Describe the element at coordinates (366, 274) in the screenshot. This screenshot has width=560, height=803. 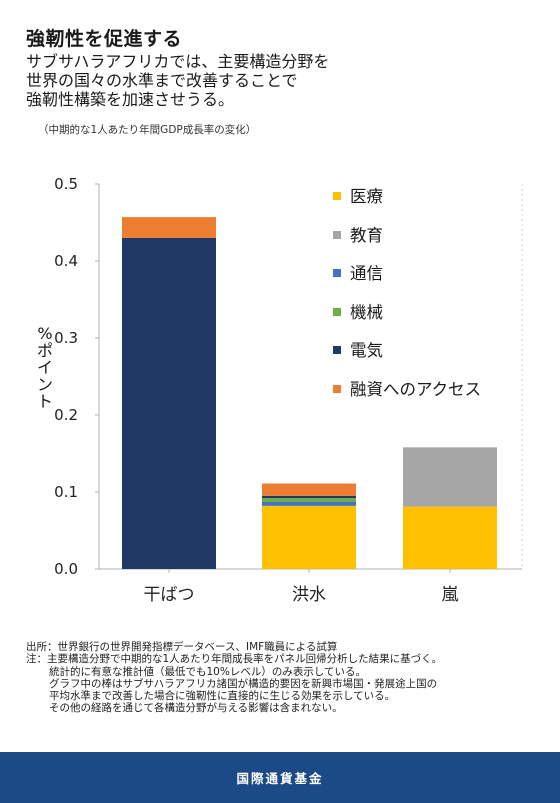
I see `legend-label: 通信` at that location.